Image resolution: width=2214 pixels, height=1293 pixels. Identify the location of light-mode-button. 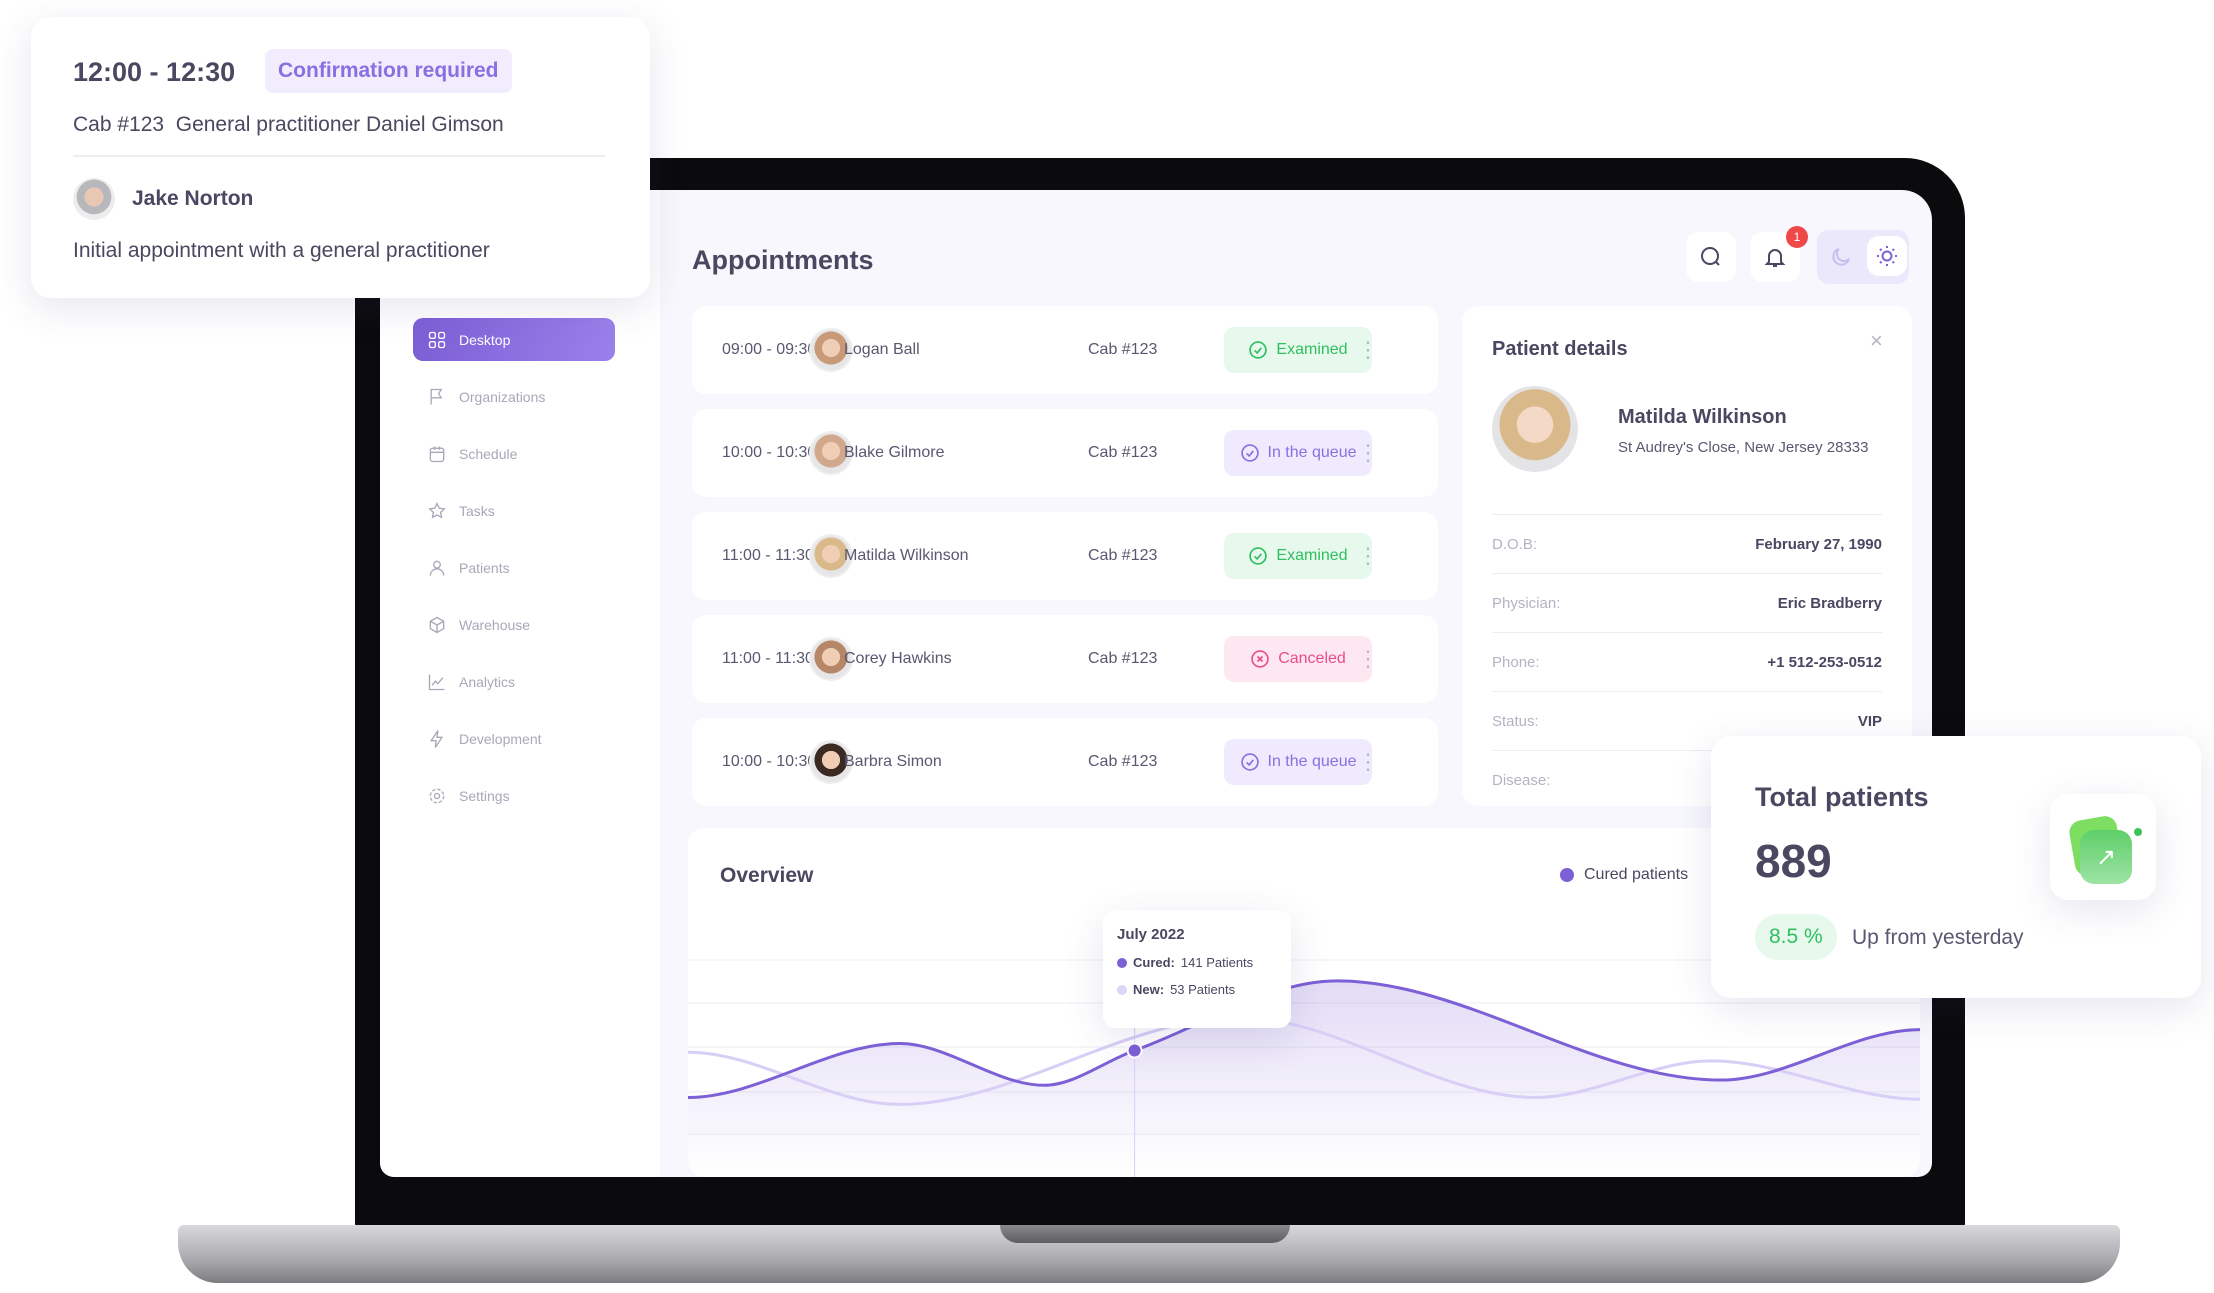
(1887, 256).